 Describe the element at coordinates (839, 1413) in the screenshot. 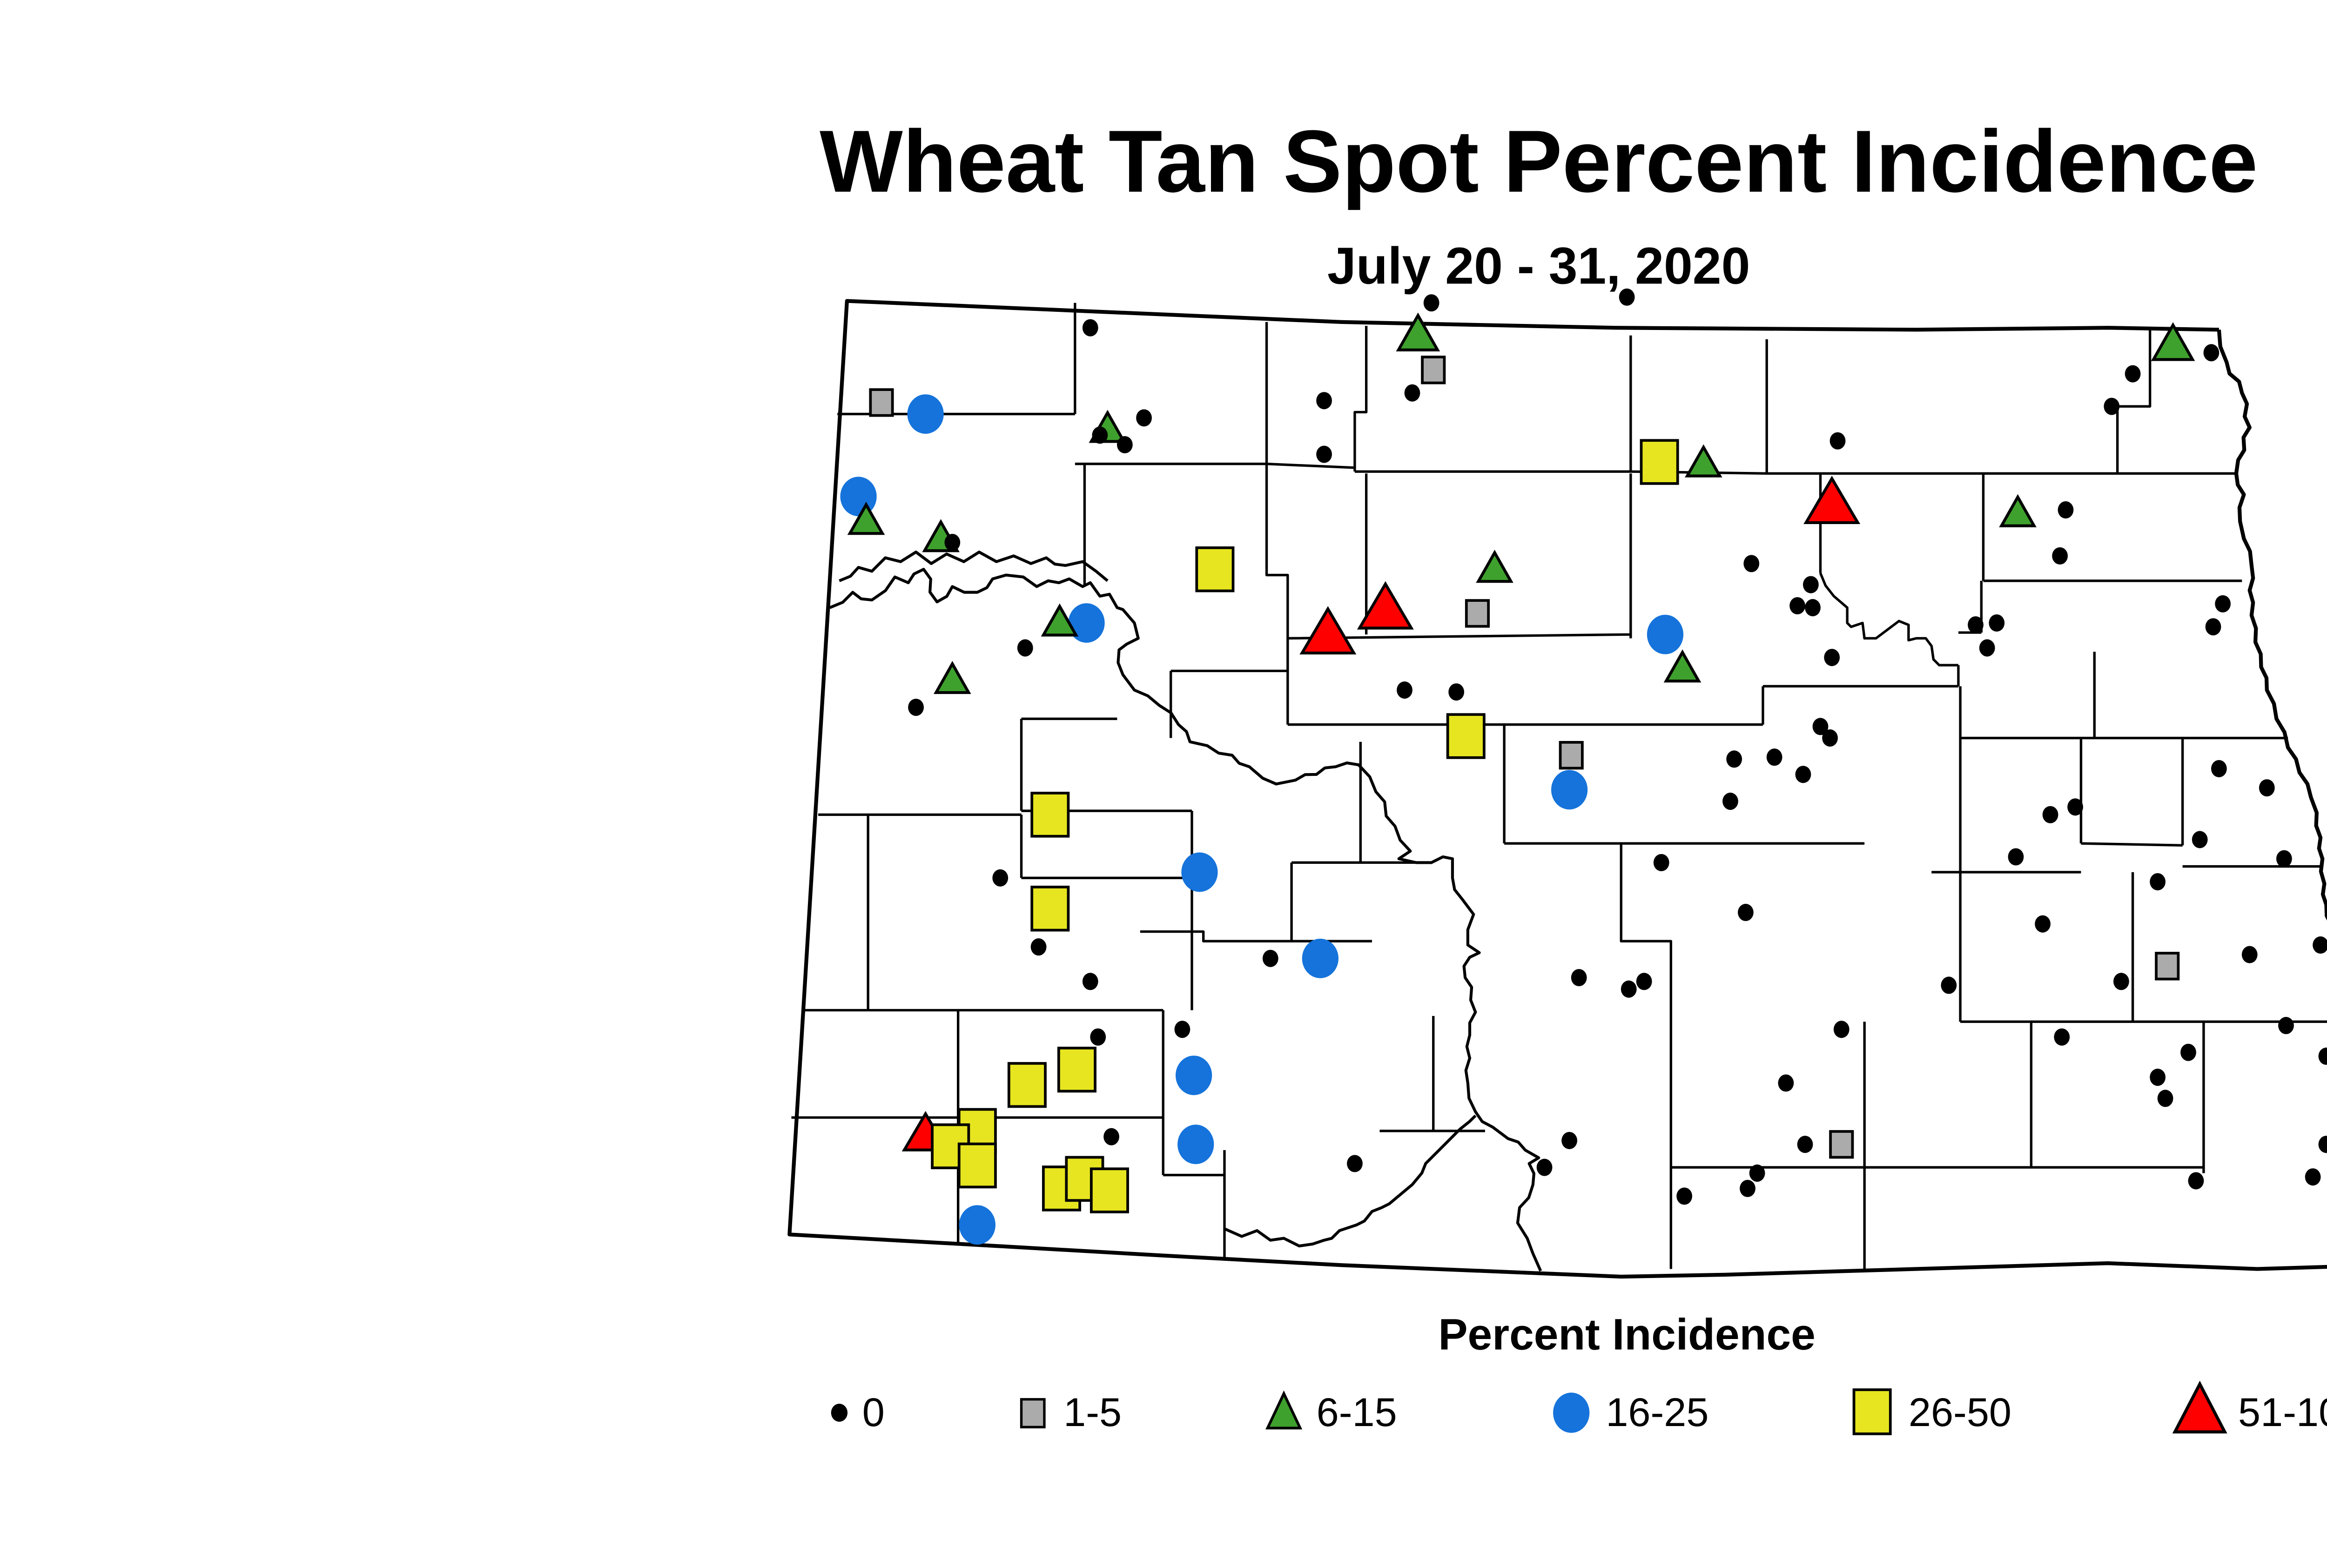

I see `dot-icon` at that location.